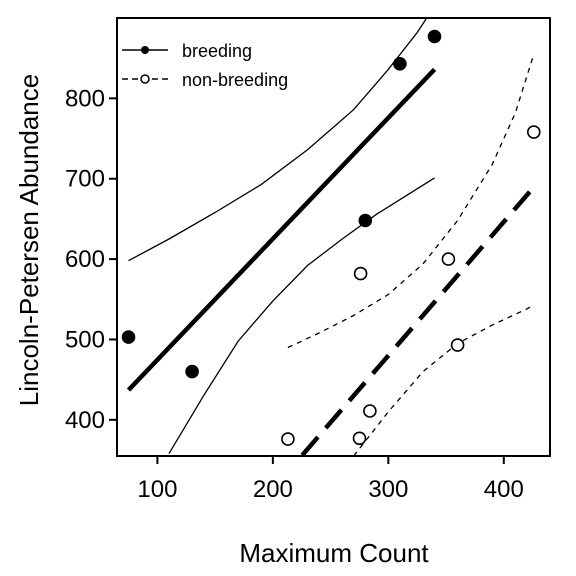 This screenshot has width=576, height=576. Describe the element at coordinates (85, 420) in the screenshot. I see `y-tick-label-400: 400` at that location.